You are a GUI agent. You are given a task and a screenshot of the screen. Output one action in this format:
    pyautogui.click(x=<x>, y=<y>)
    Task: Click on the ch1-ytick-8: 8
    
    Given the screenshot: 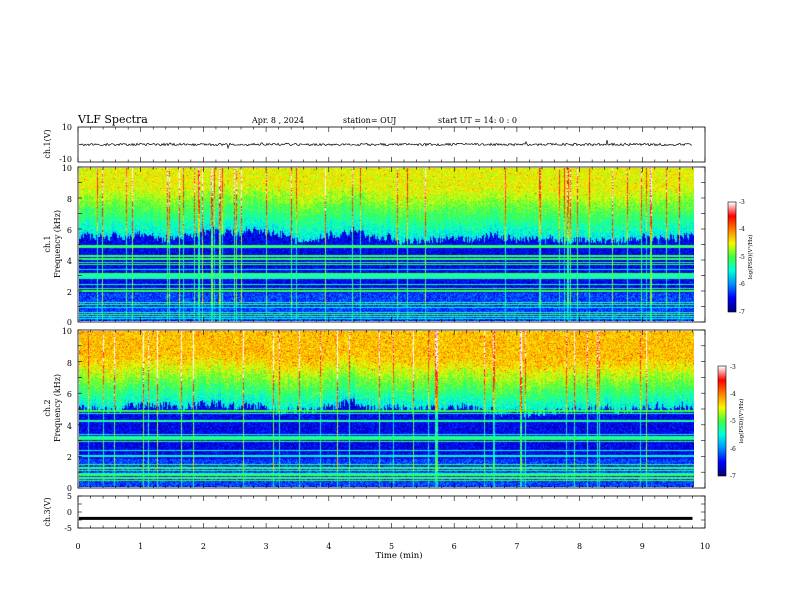 What is the action you would take?
    pyautogui.click(x=69, y=199)
    